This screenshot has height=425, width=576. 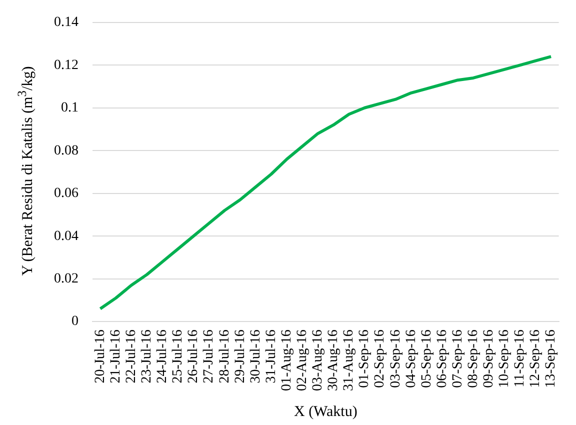 What do you see at coordinates (426, 359) in the screenshot?
I see `x-tick-label: 05-Sep-16` at bounding box center [426, 359].